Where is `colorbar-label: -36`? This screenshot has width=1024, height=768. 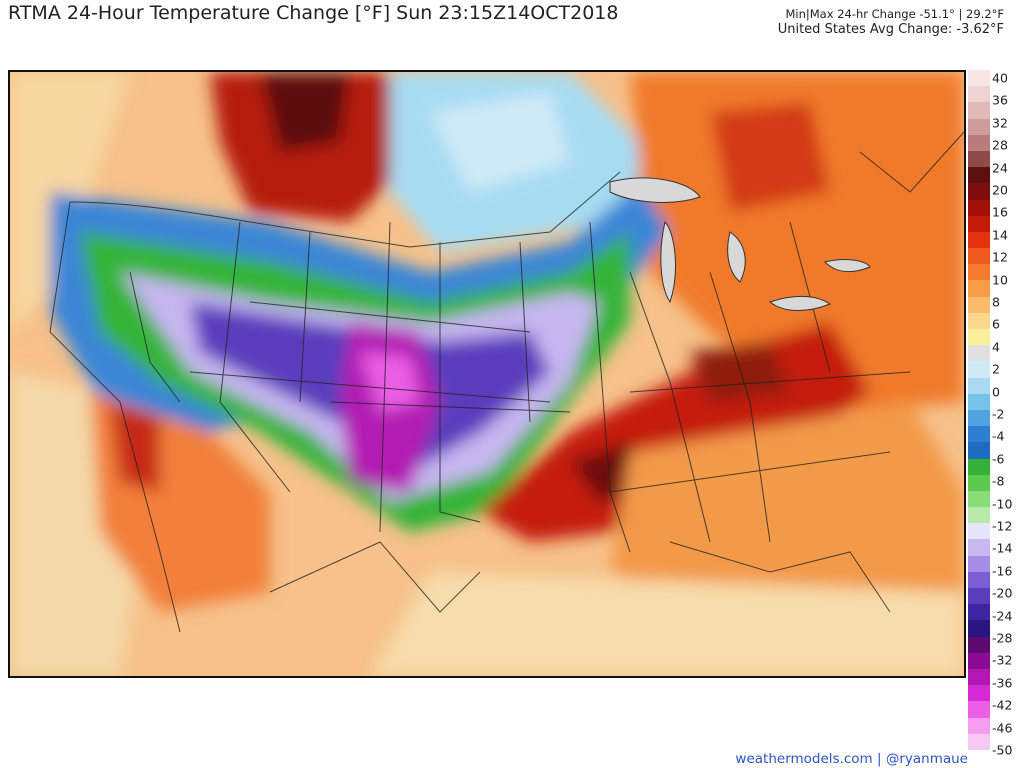
colorbar-label: -36 is located at coordinates (1002, 683).